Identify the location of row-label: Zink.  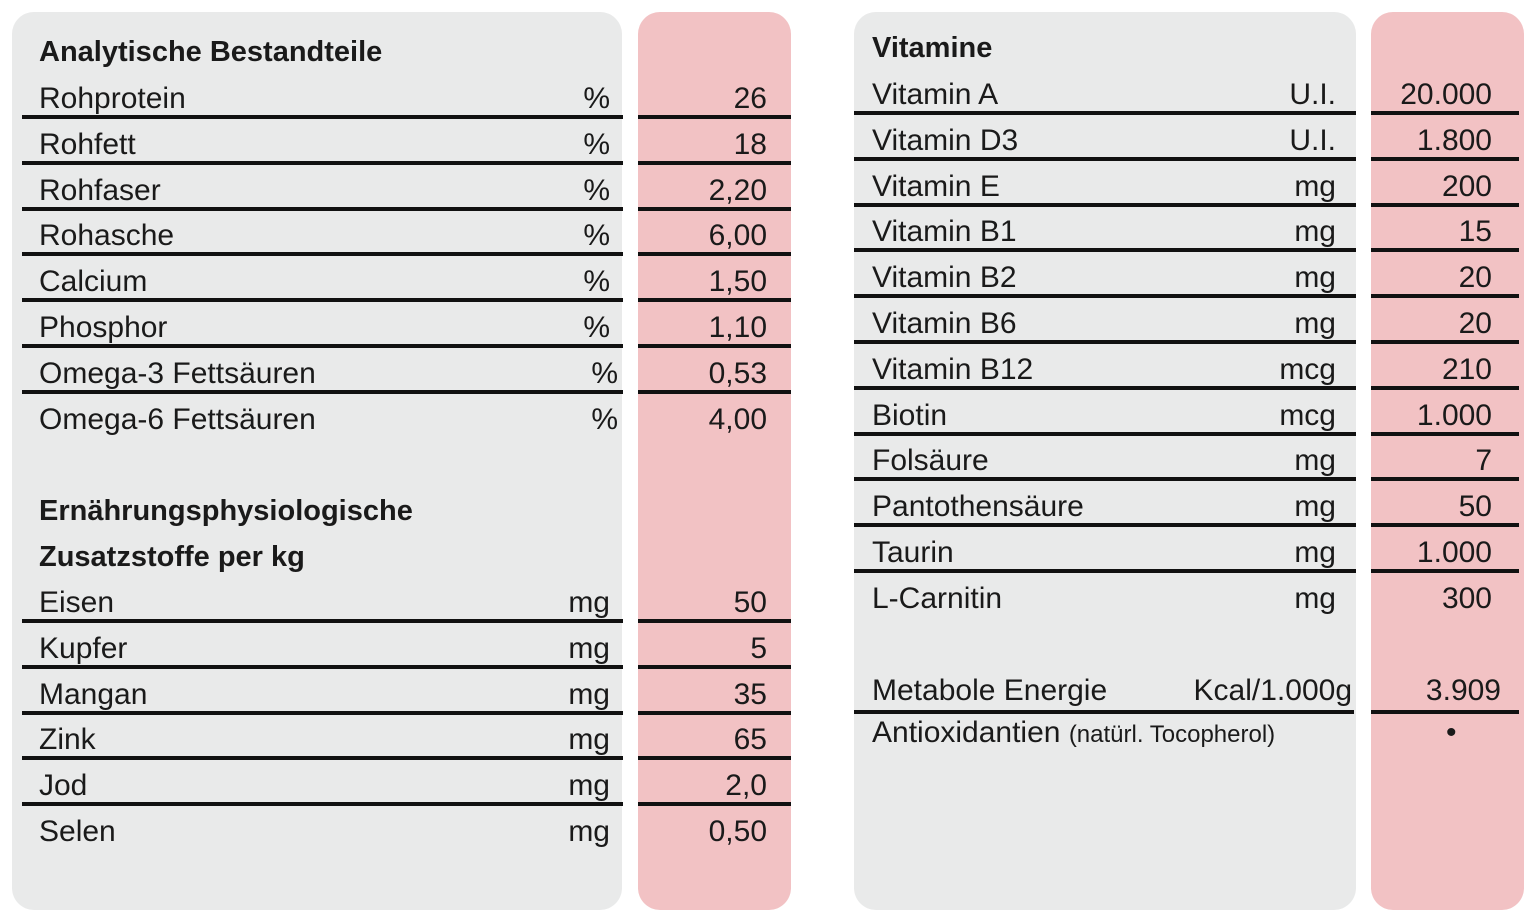
(67, 740).